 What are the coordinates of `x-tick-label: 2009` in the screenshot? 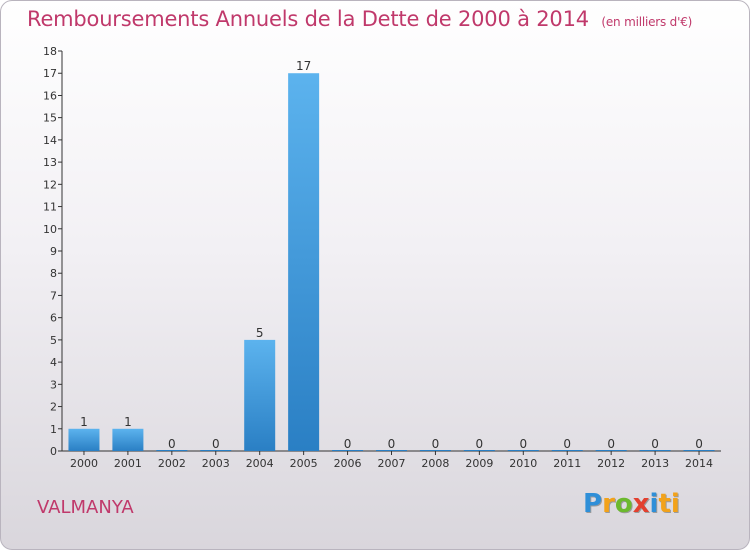 It's located at (479, 463).